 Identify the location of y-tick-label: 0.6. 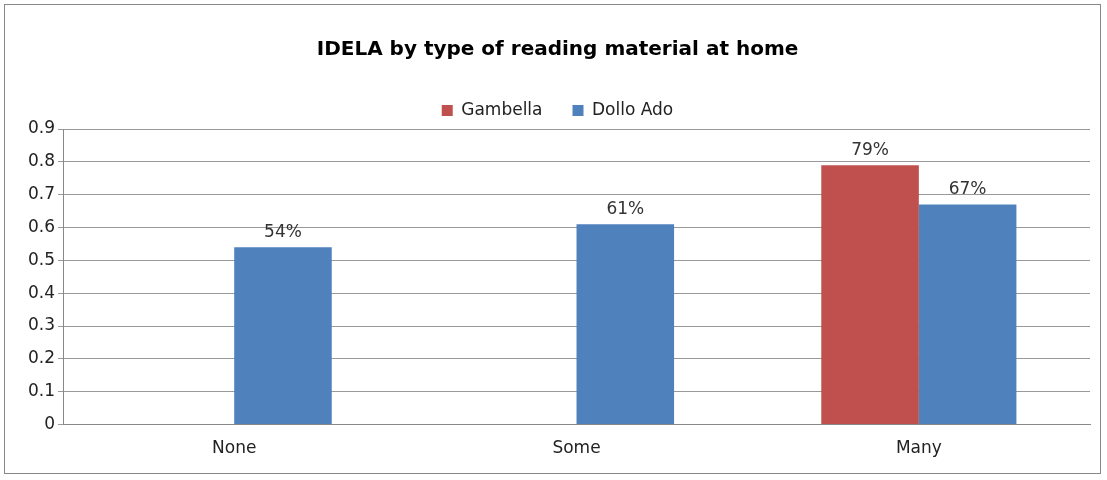
(41, 225).